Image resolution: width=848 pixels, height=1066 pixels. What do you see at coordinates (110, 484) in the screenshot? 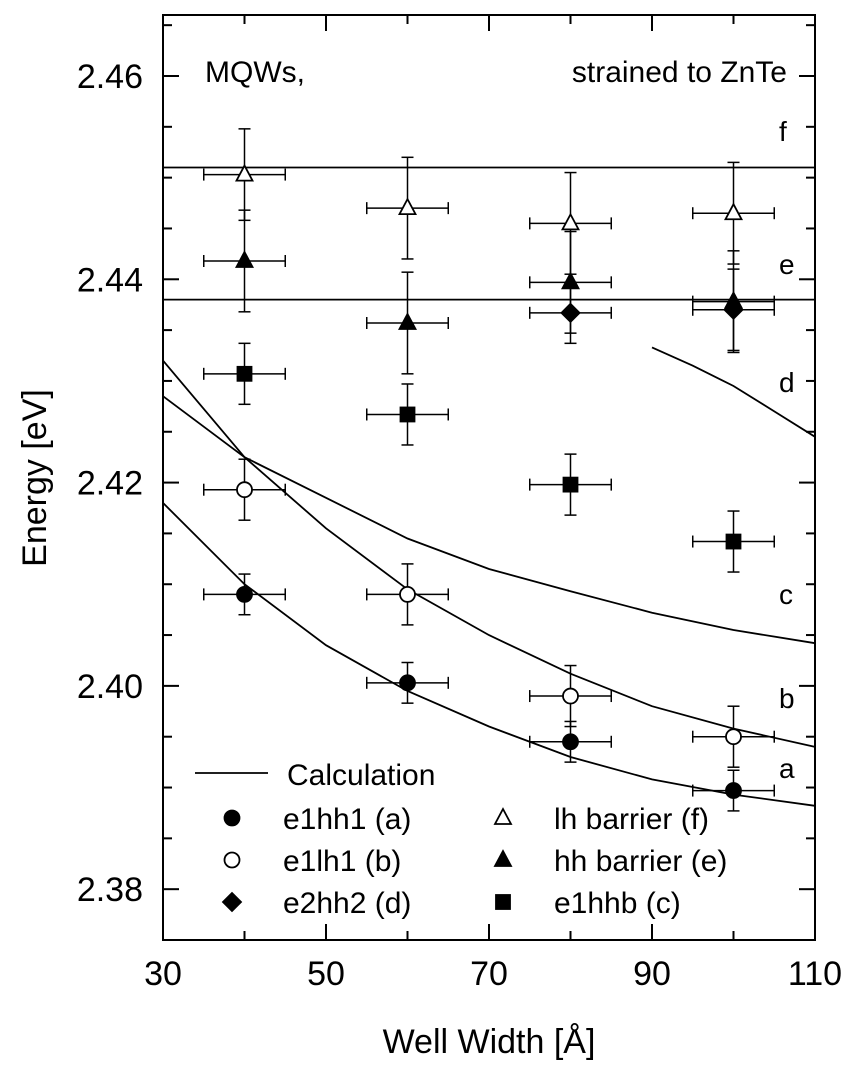
I see `y-tick-label: 2.42` at bounding box center [110, 484].